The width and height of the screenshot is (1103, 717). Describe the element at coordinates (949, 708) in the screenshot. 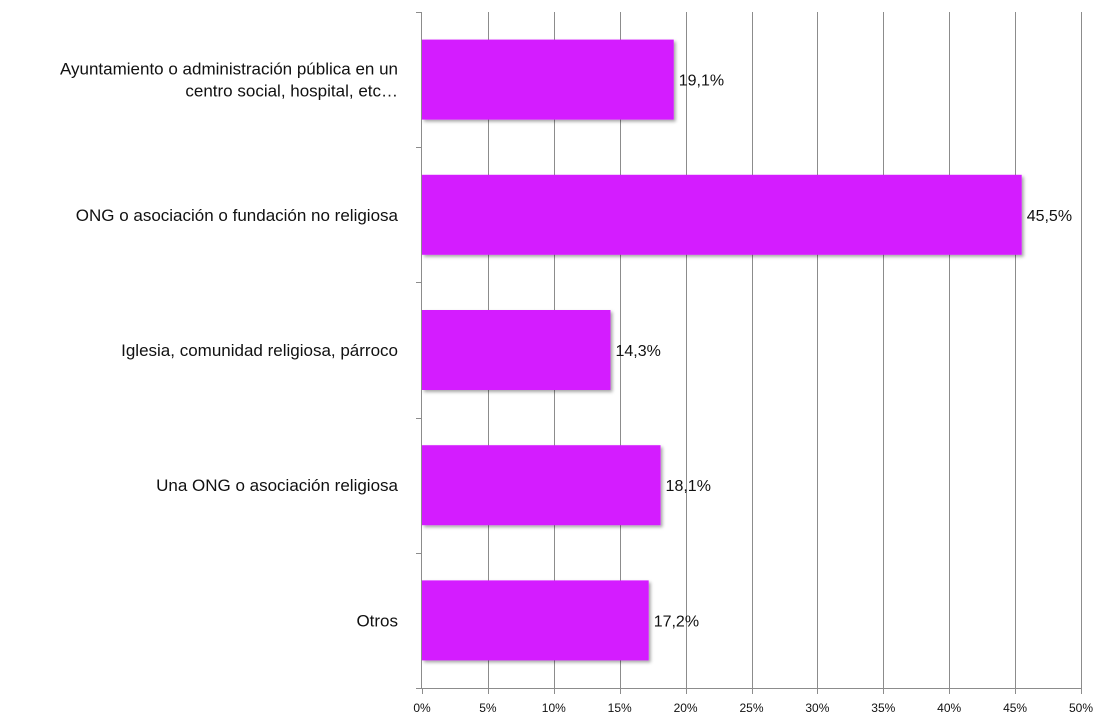

I see `x-tick-label: 40%` at that location.